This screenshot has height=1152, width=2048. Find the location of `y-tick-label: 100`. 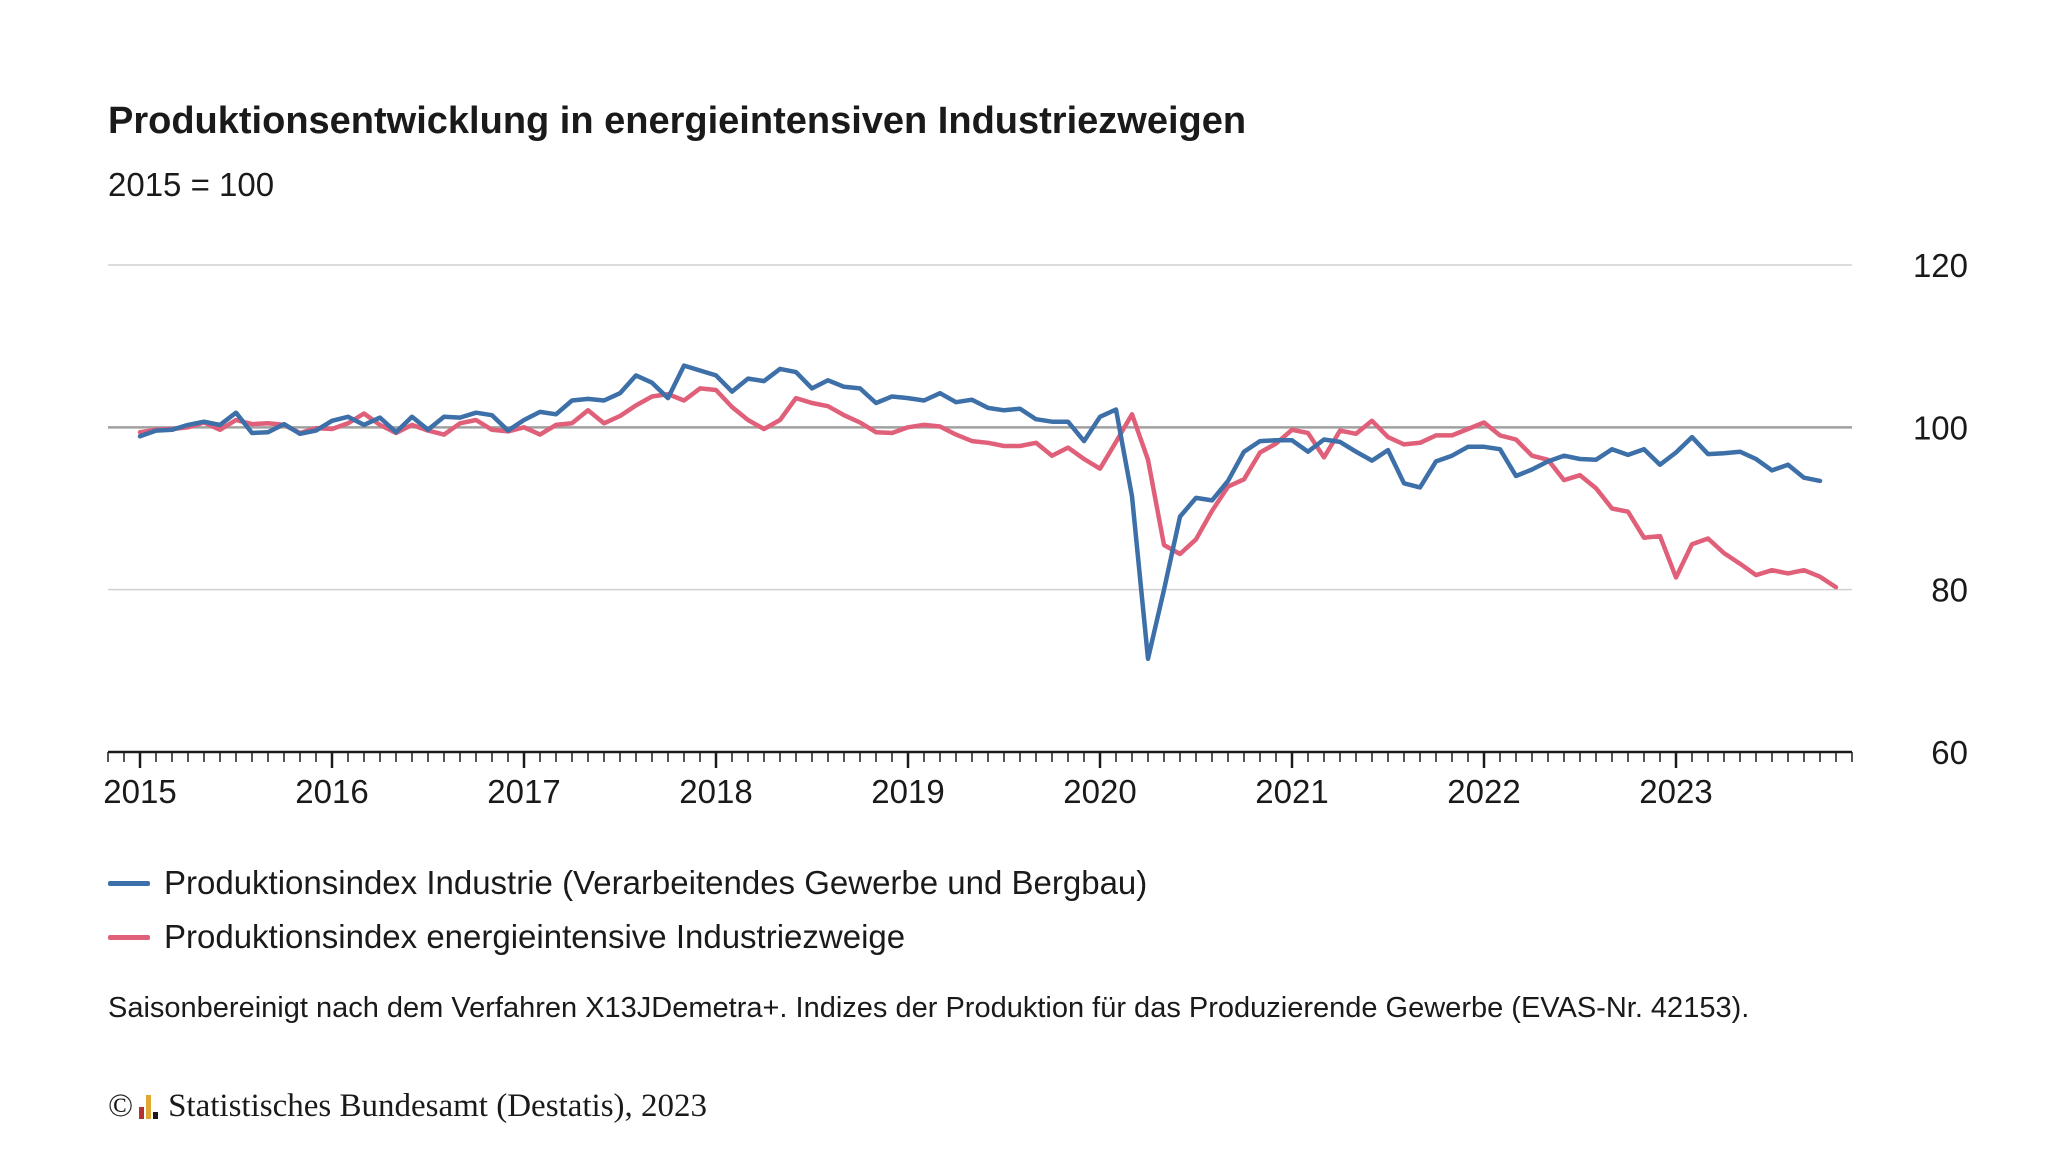

y-tick-label: 100 is located at coordinates (1940, 427).